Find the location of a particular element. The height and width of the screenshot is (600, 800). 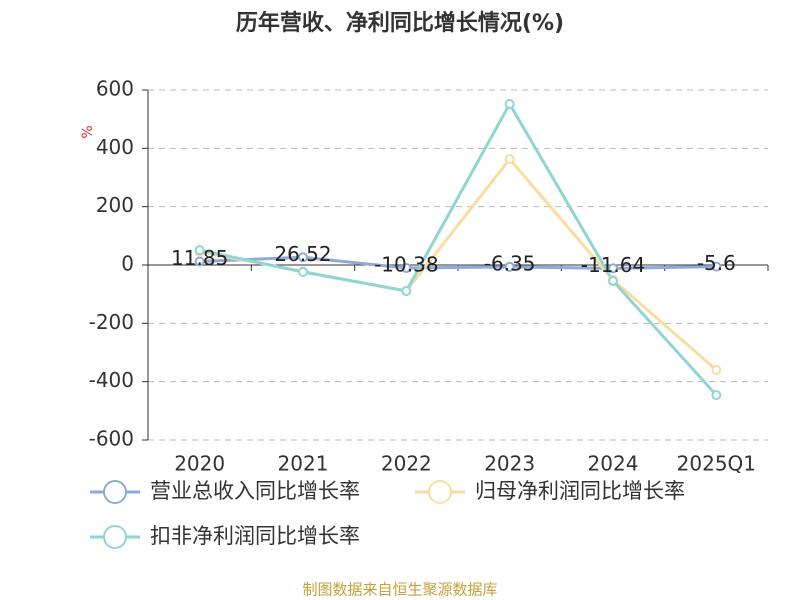

data-label: -5.6 is located at coordinates (716, 263).